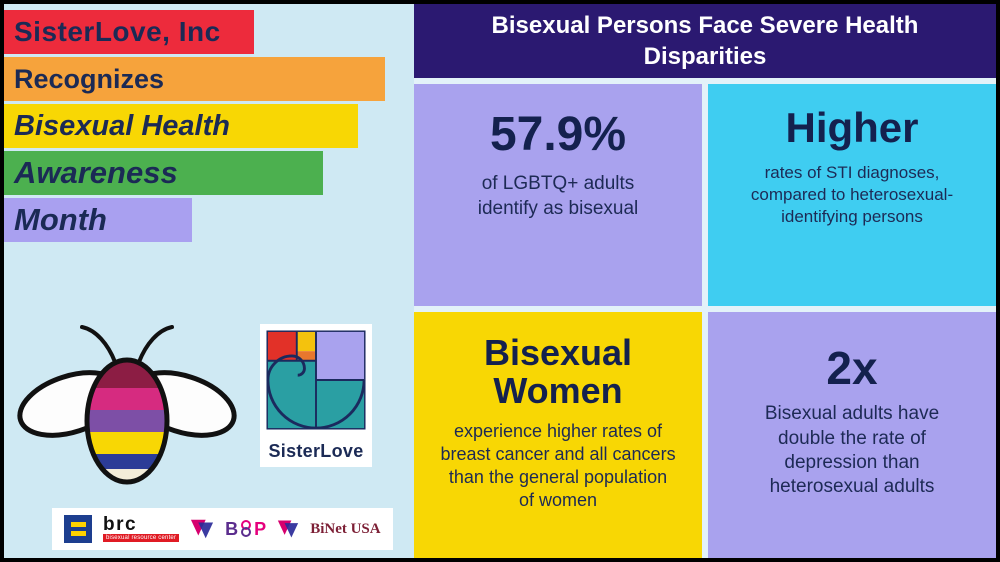 The width and height of the screenshot is (1000, 562). I want to click on banner-sisterlove-inc: SisterLove, Inc, so click(129, 32).